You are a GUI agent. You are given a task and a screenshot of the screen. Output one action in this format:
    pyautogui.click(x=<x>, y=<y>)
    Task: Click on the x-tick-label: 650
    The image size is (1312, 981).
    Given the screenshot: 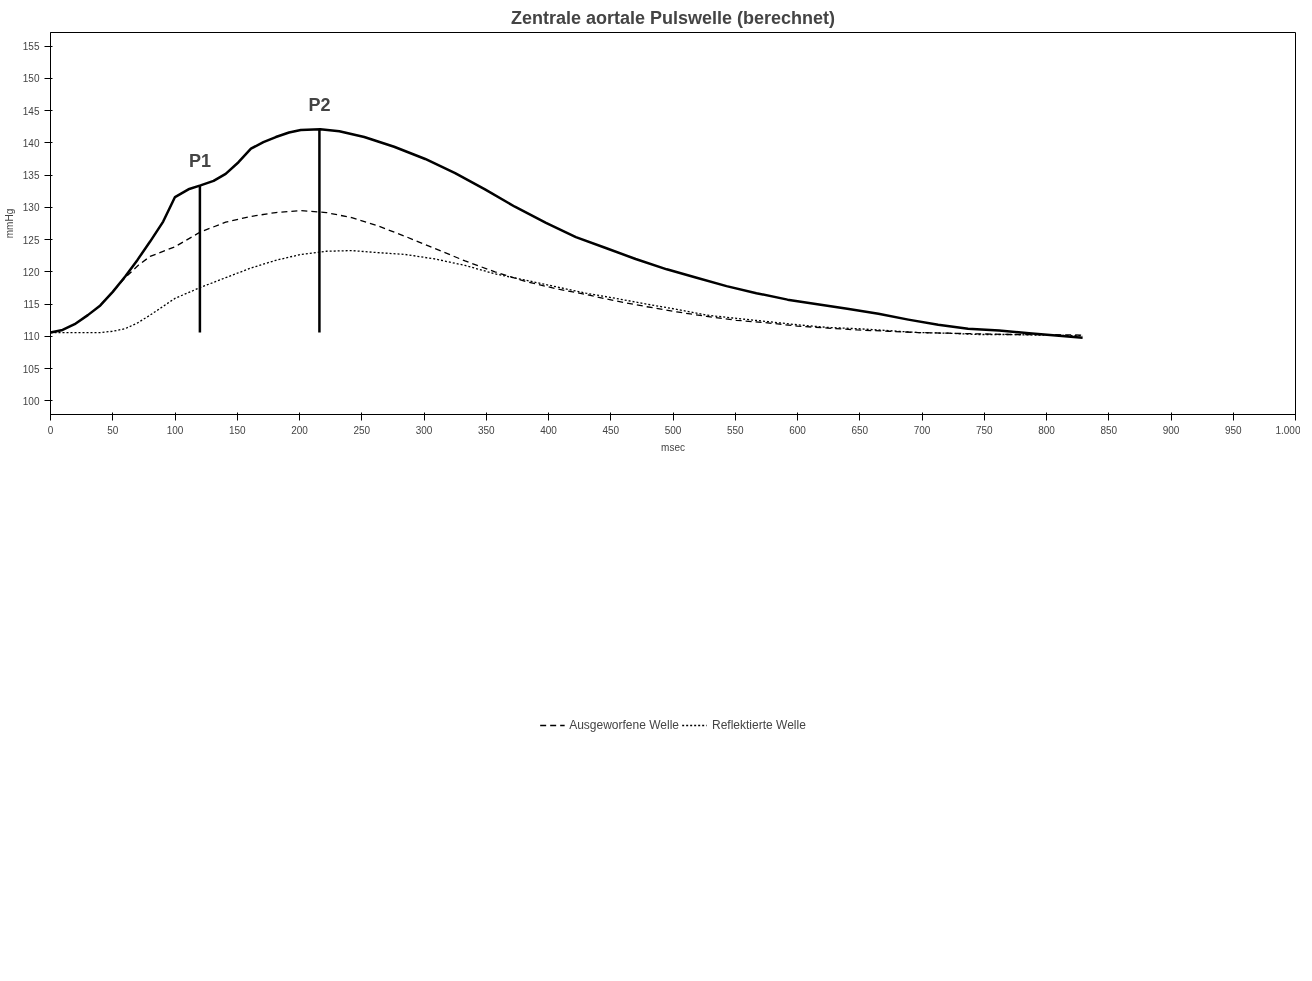 What is the action you would take?
    pyautogui.click(x=860, y=430)
    